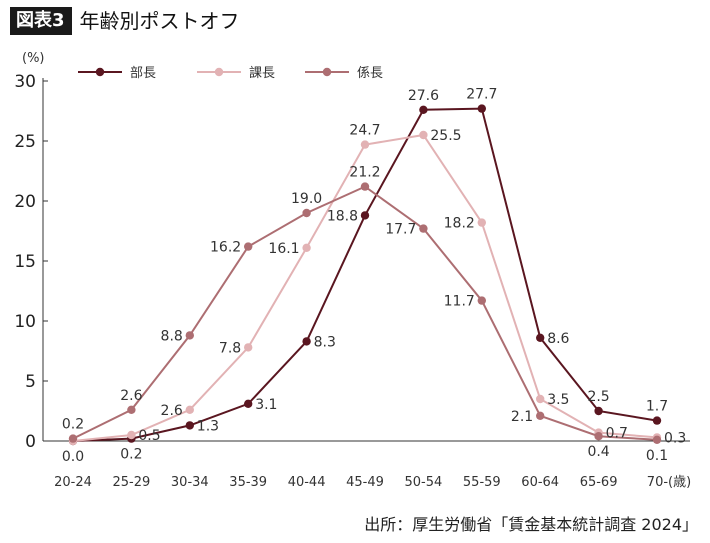 Image resolution: width=710 pixels, height=543 pixels. I want to click on legend-label: 部長, so click(143, 73).